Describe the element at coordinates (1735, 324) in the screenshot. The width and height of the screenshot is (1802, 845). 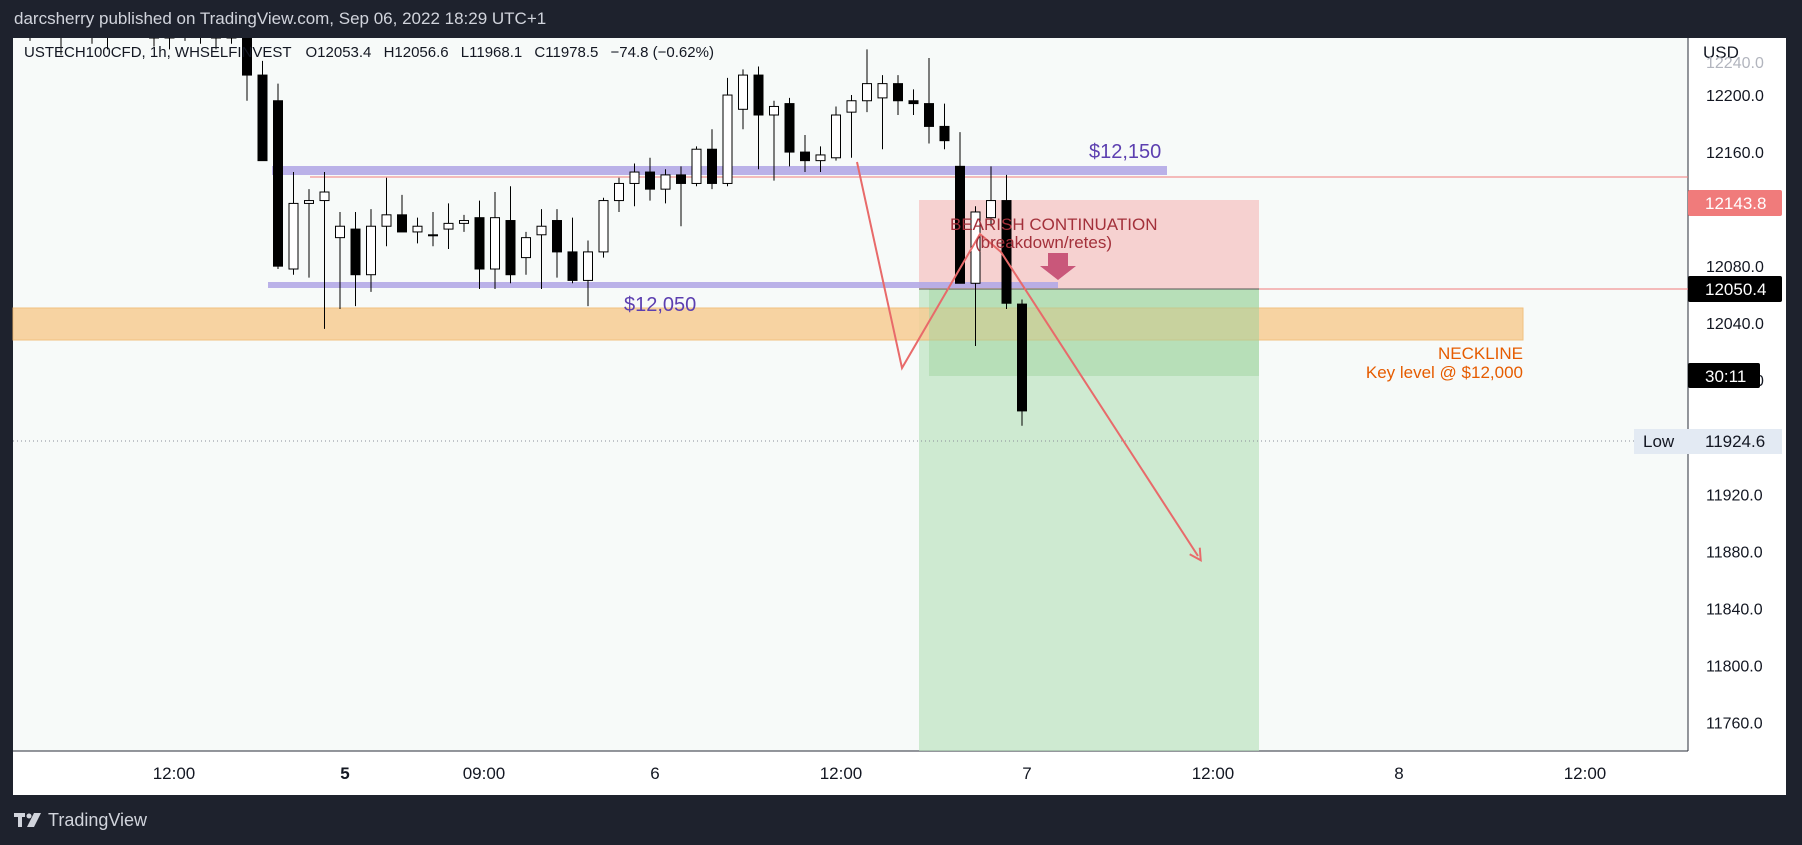
I see `price-tick-label: 12040.0` at that location.